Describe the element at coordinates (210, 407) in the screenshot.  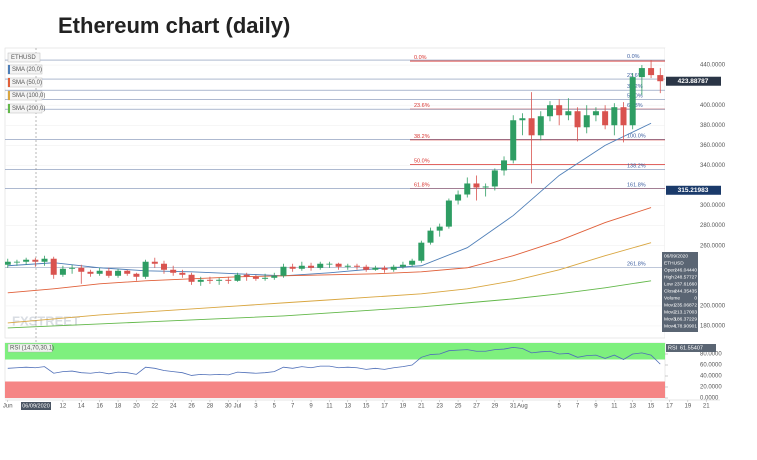
I see `x-tick-label: 28` at that location.